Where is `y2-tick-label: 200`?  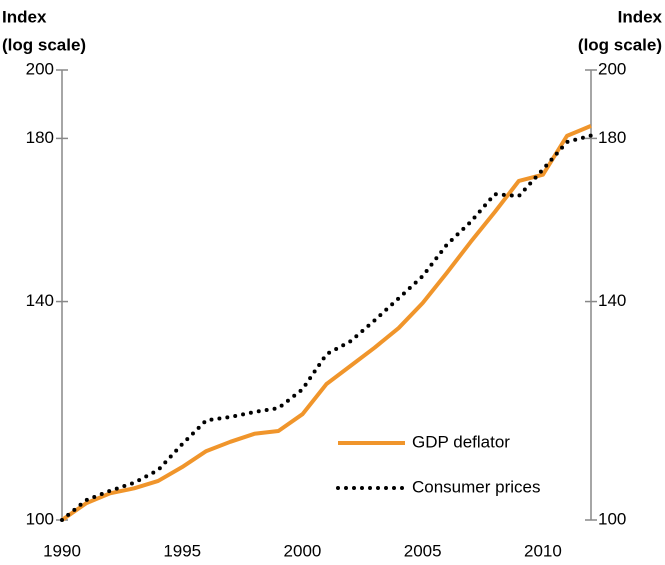 y2-tick-label: 200 is located at coordinates (612, 68).